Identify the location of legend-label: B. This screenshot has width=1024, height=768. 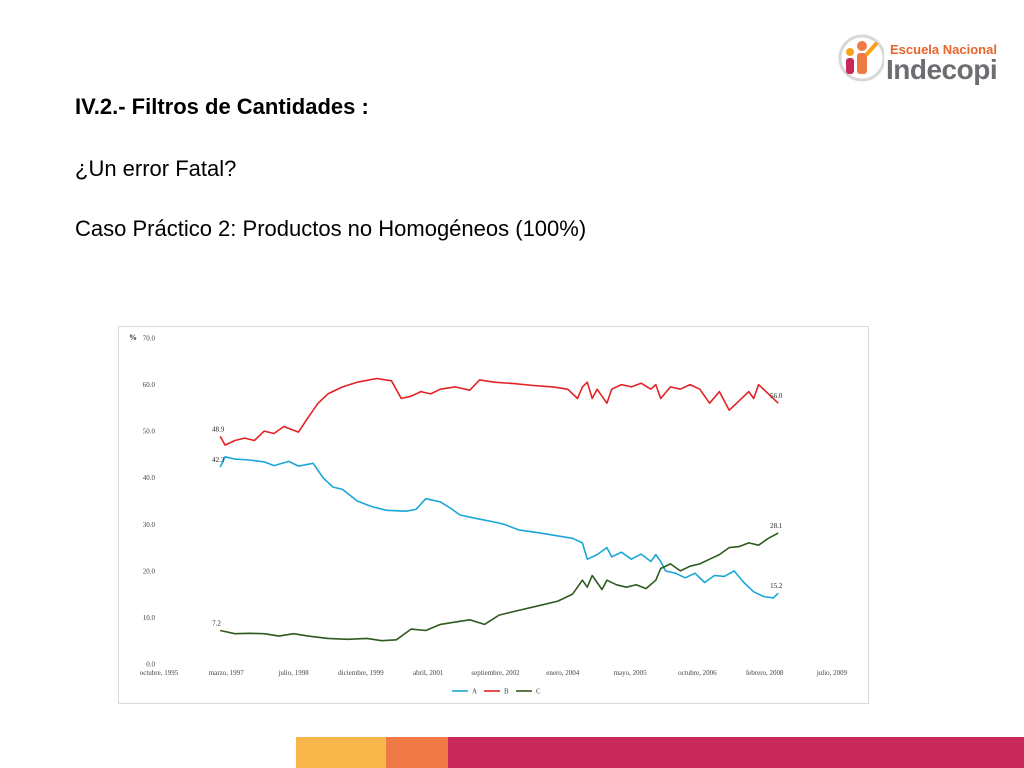
(506, 692).